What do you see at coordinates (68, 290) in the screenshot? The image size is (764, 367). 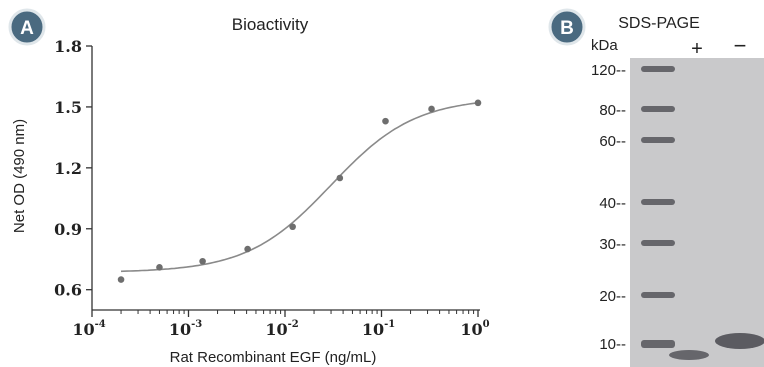 I see `y-tick-label: 0.6` at bounding box center [68, 290].